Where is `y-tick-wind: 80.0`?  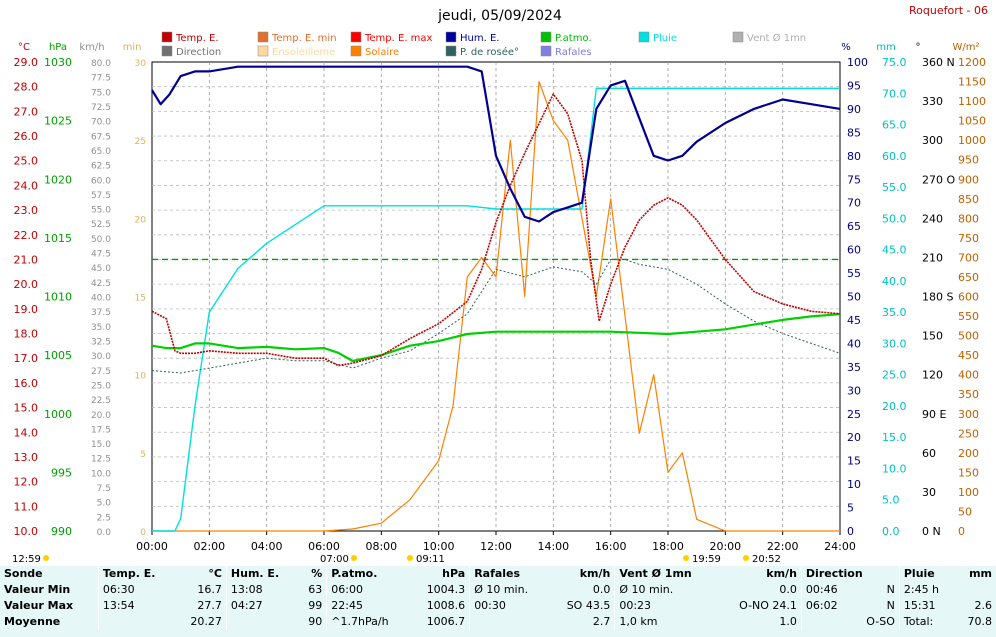
y-tick-wind: 80.0 is located at coordinates (101, 64).